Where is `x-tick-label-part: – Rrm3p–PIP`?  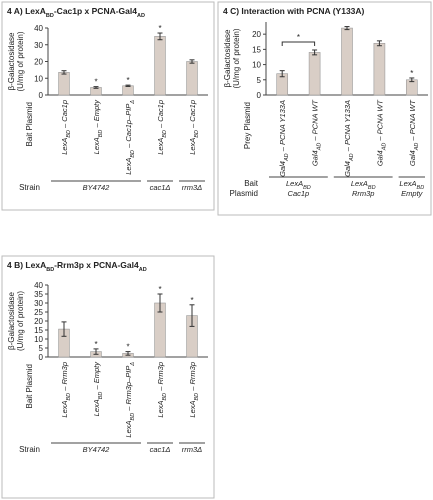 x-tick-label-part: – Rrm3p–PIP is located at coordinates (128, 389).